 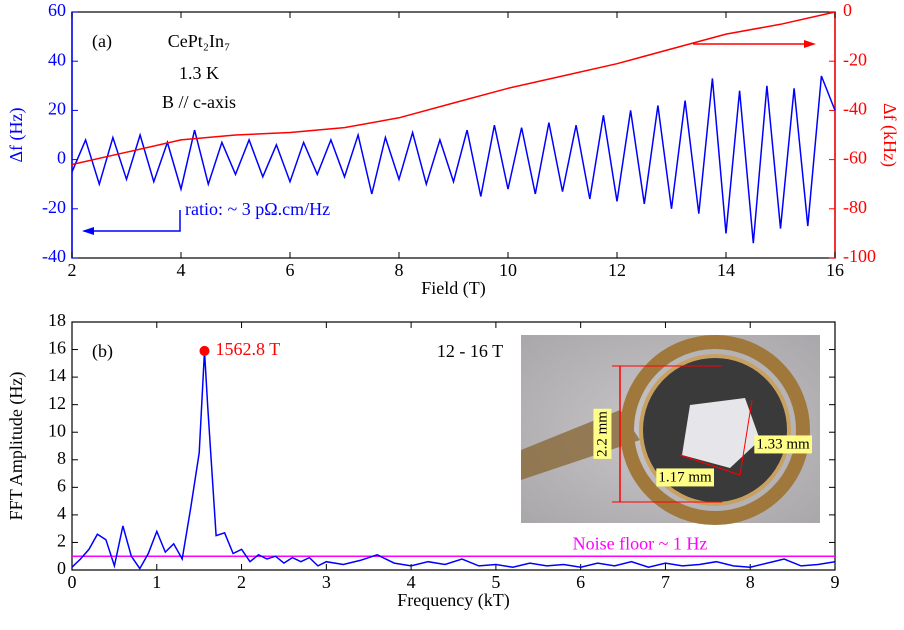 What do you see at coordinates (54, 207) in the screenshot?
I see `y-tick-label: -20` at bounding box center [54, 207].